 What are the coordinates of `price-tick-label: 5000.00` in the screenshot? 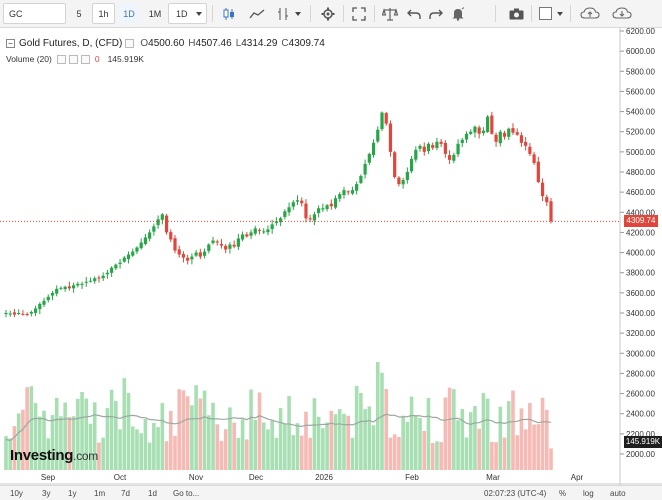 It's located at (640, 152).